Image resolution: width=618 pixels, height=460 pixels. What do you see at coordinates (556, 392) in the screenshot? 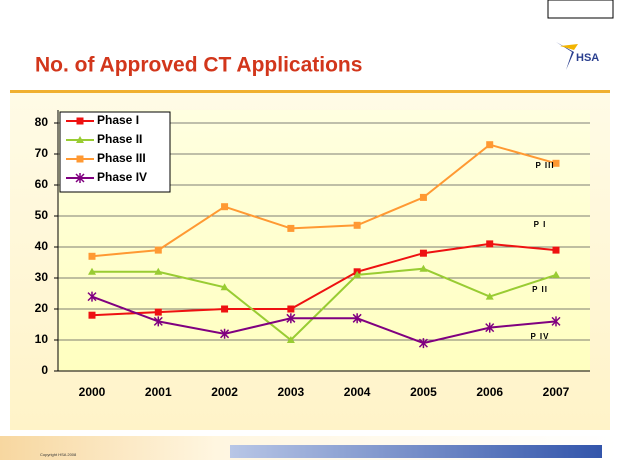
I see `x-tick-label: 2007` at bounding box center [556, 392].